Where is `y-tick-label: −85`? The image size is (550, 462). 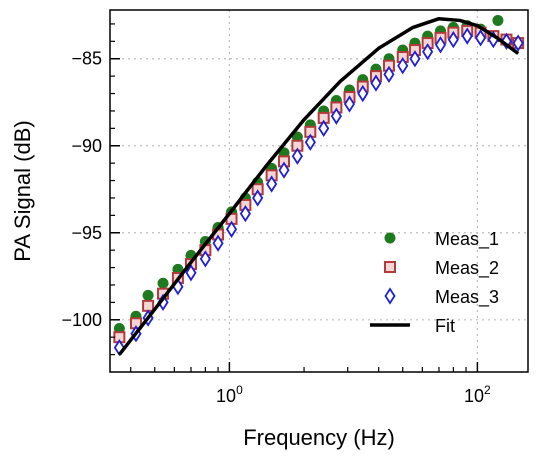 y-tick-label: −85 is located at coordinates (86, 59).